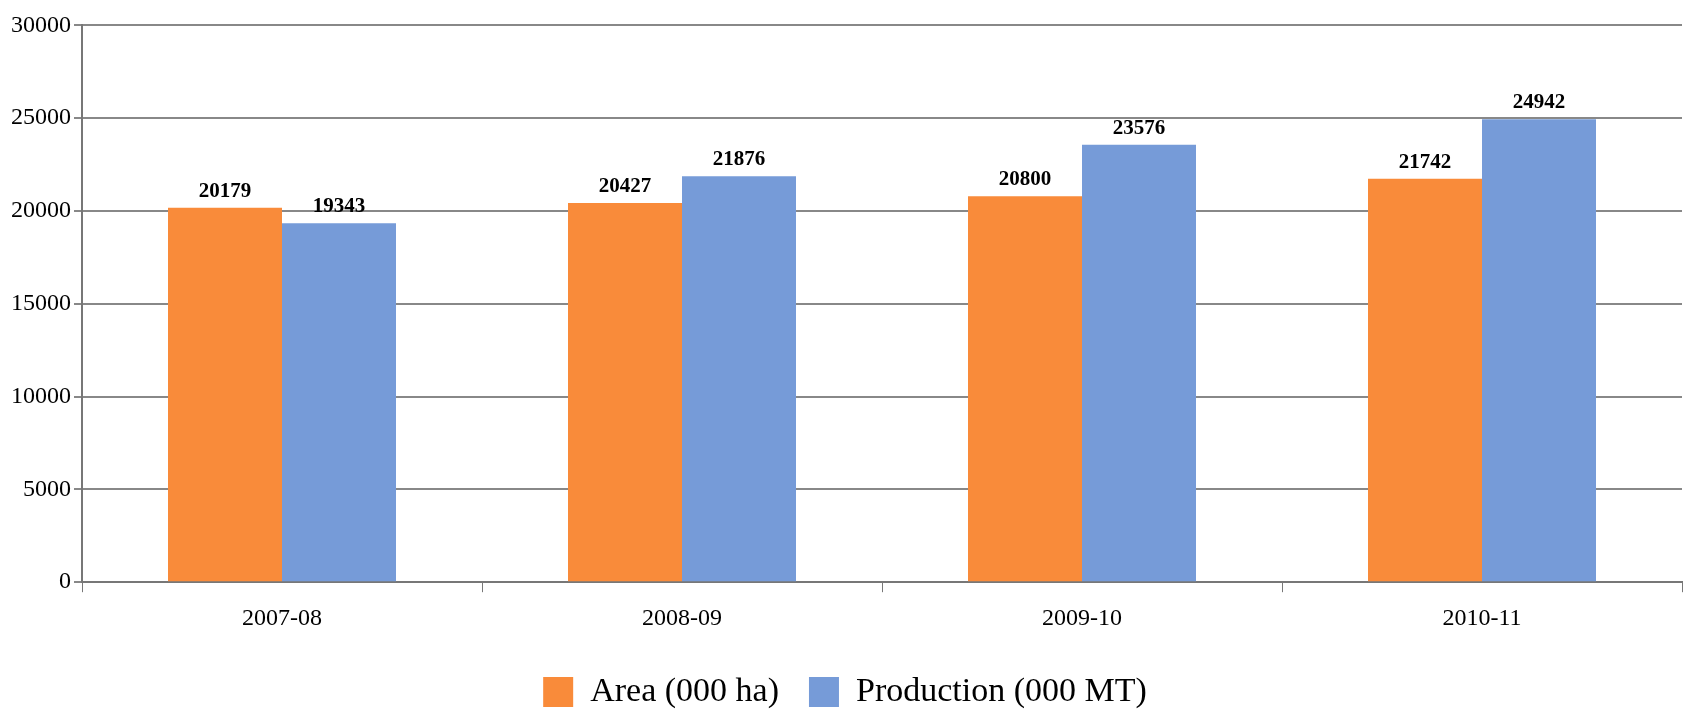 The width and height of the screenshot is (1700, 727). What do you see at coordinates (625, 185) in the screenshot?
I see `data-label: 20427` at bounding box center [625, 185].